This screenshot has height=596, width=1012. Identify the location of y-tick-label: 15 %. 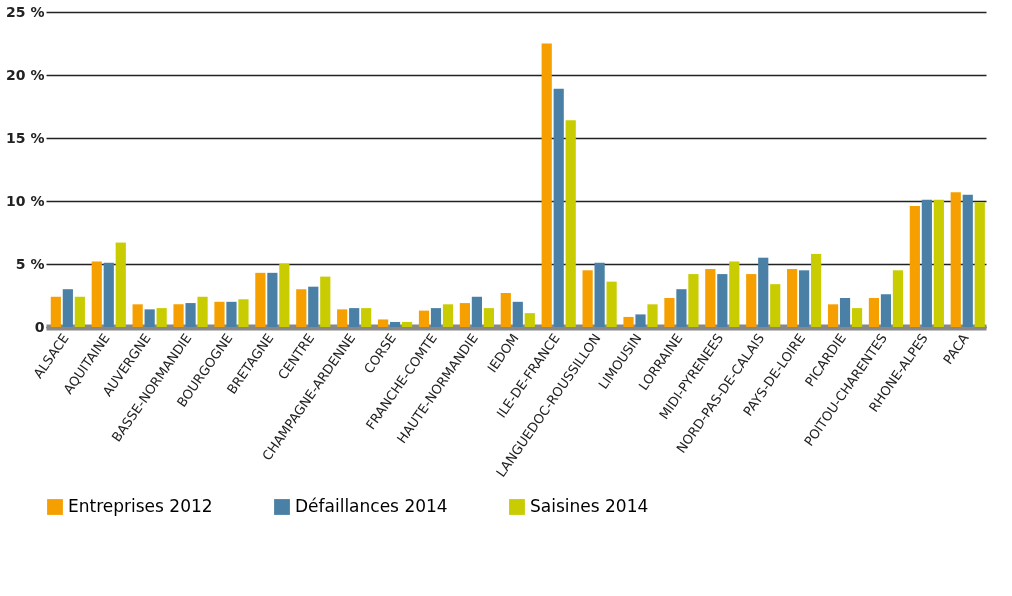
(25, 137).